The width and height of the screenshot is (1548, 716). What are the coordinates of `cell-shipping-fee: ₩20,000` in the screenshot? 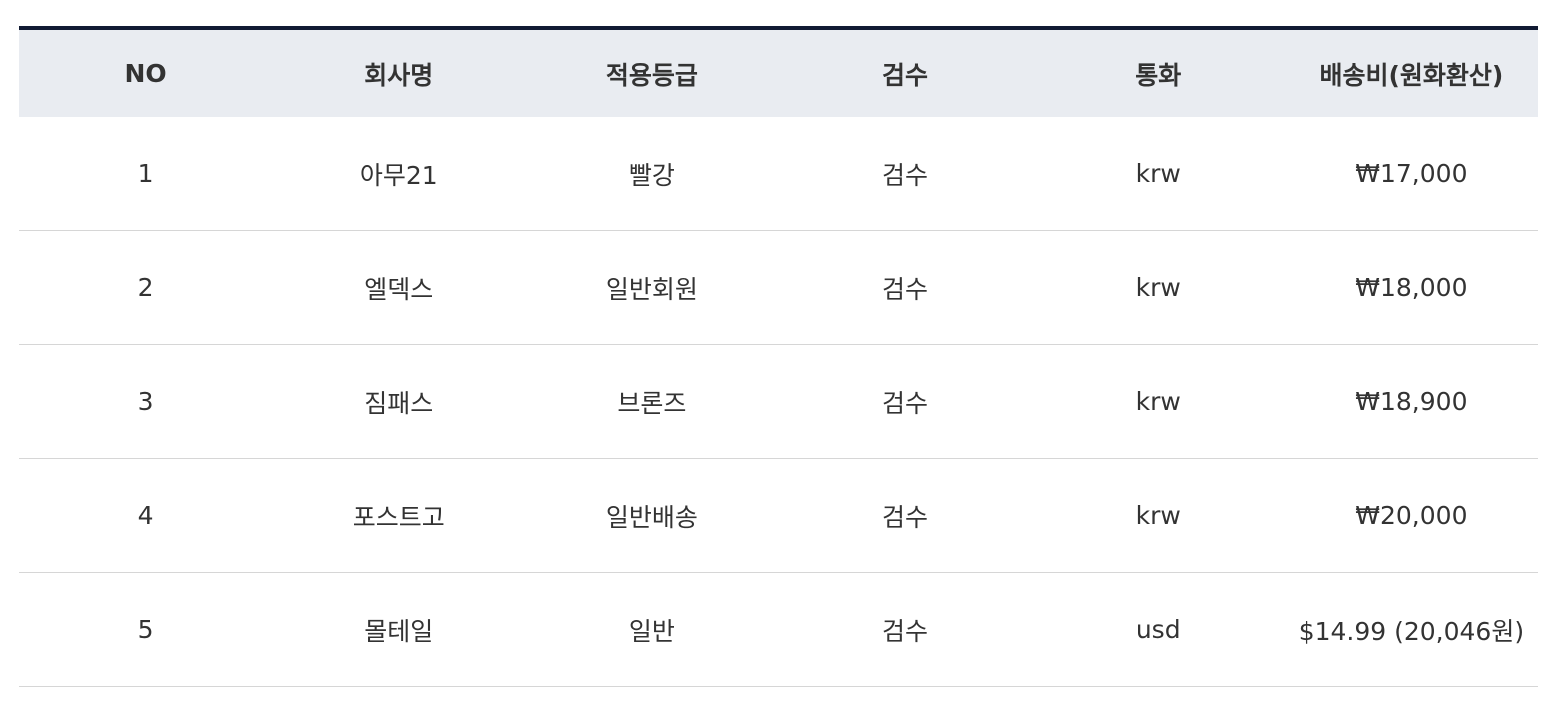 It's located at (1411, 515).